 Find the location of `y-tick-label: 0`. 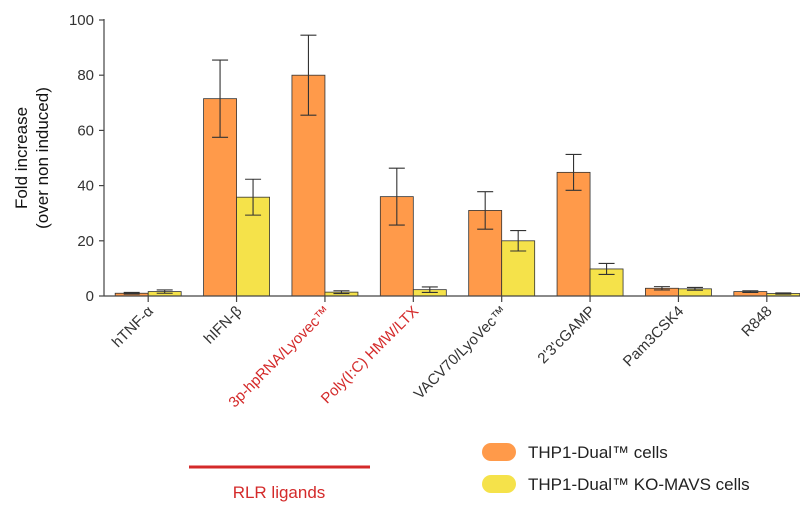

y-tick-label: 0 is located at coordinates (90, 296).